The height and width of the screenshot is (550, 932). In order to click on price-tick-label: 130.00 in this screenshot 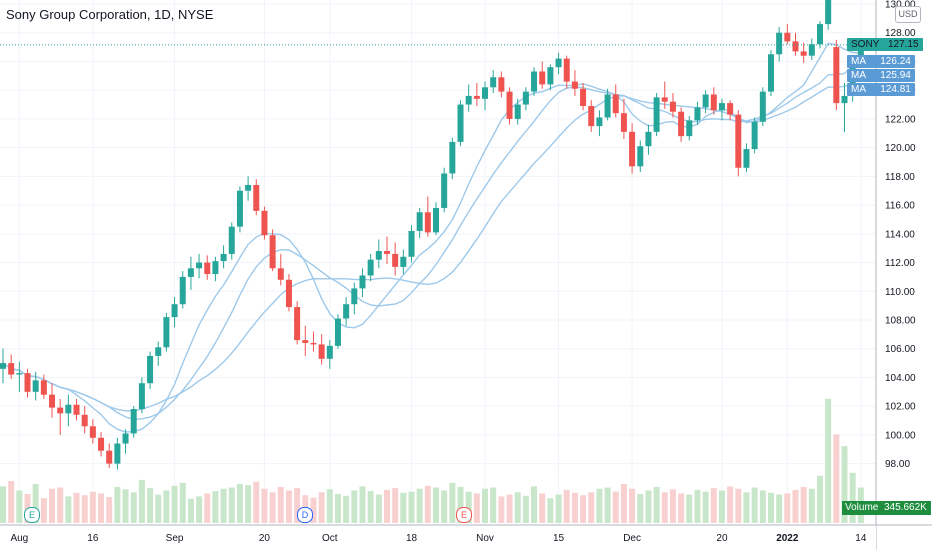, I will do `click(900, 5)`.